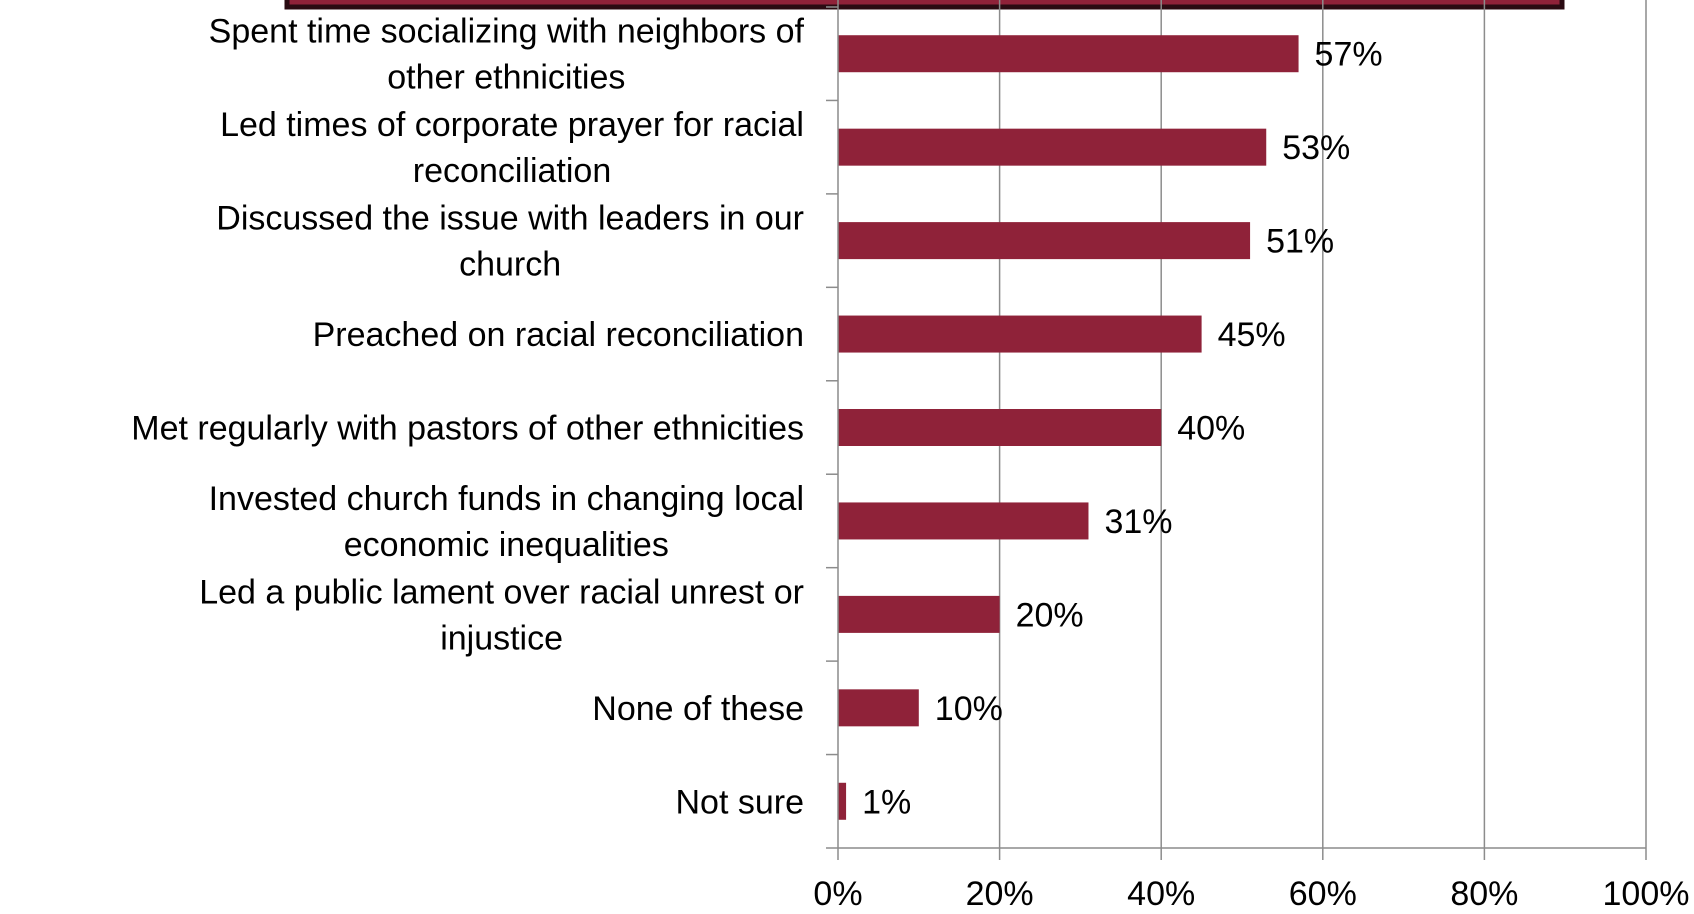 This screenshot has width=1694, height=914. Describe the element at coordinates (507, 32) in the screenshot. I see `category-label-line: Spent time socializing with neighbors of` at that location.